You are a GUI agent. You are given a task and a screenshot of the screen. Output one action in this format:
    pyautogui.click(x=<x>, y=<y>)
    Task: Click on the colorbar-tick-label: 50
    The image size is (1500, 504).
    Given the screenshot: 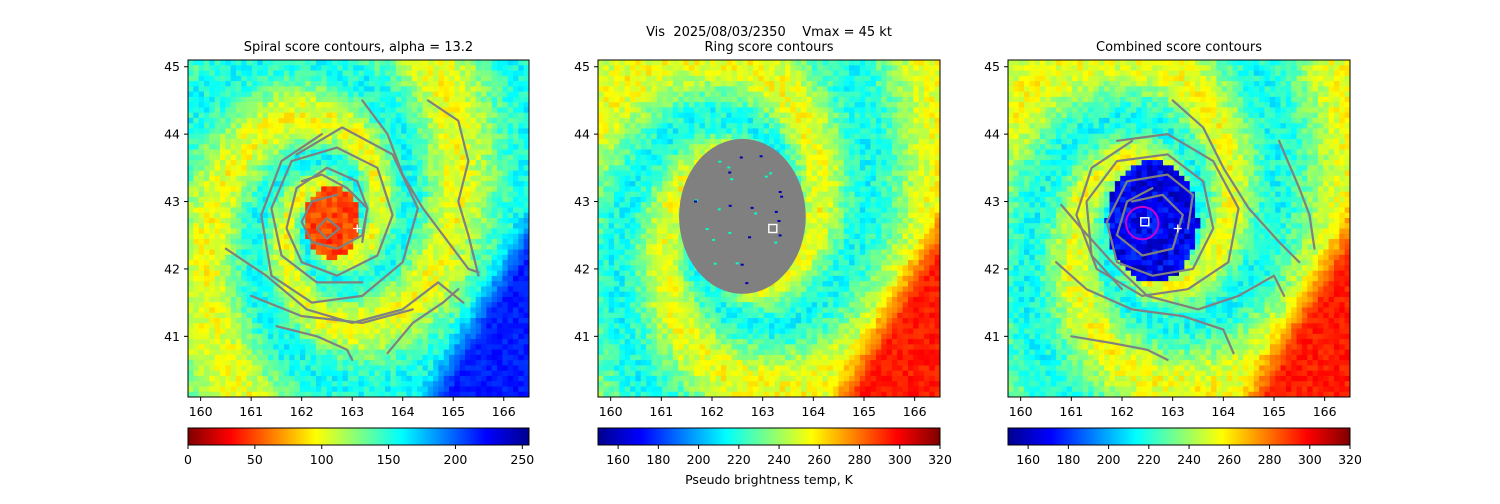 What is the action you would take?
    pyautogui.click(x=255, y=459)
    